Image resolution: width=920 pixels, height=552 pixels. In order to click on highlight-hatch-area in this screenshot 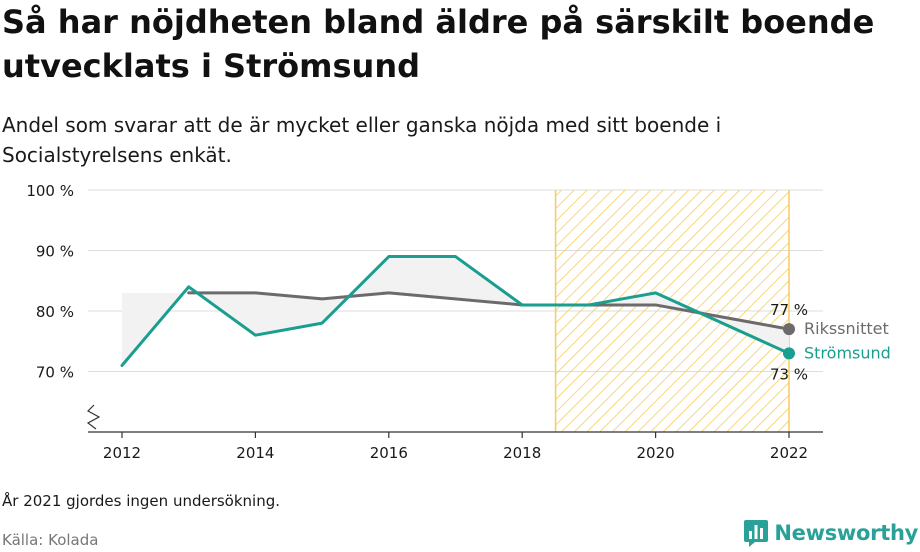, I will do `click(672, 311)`.